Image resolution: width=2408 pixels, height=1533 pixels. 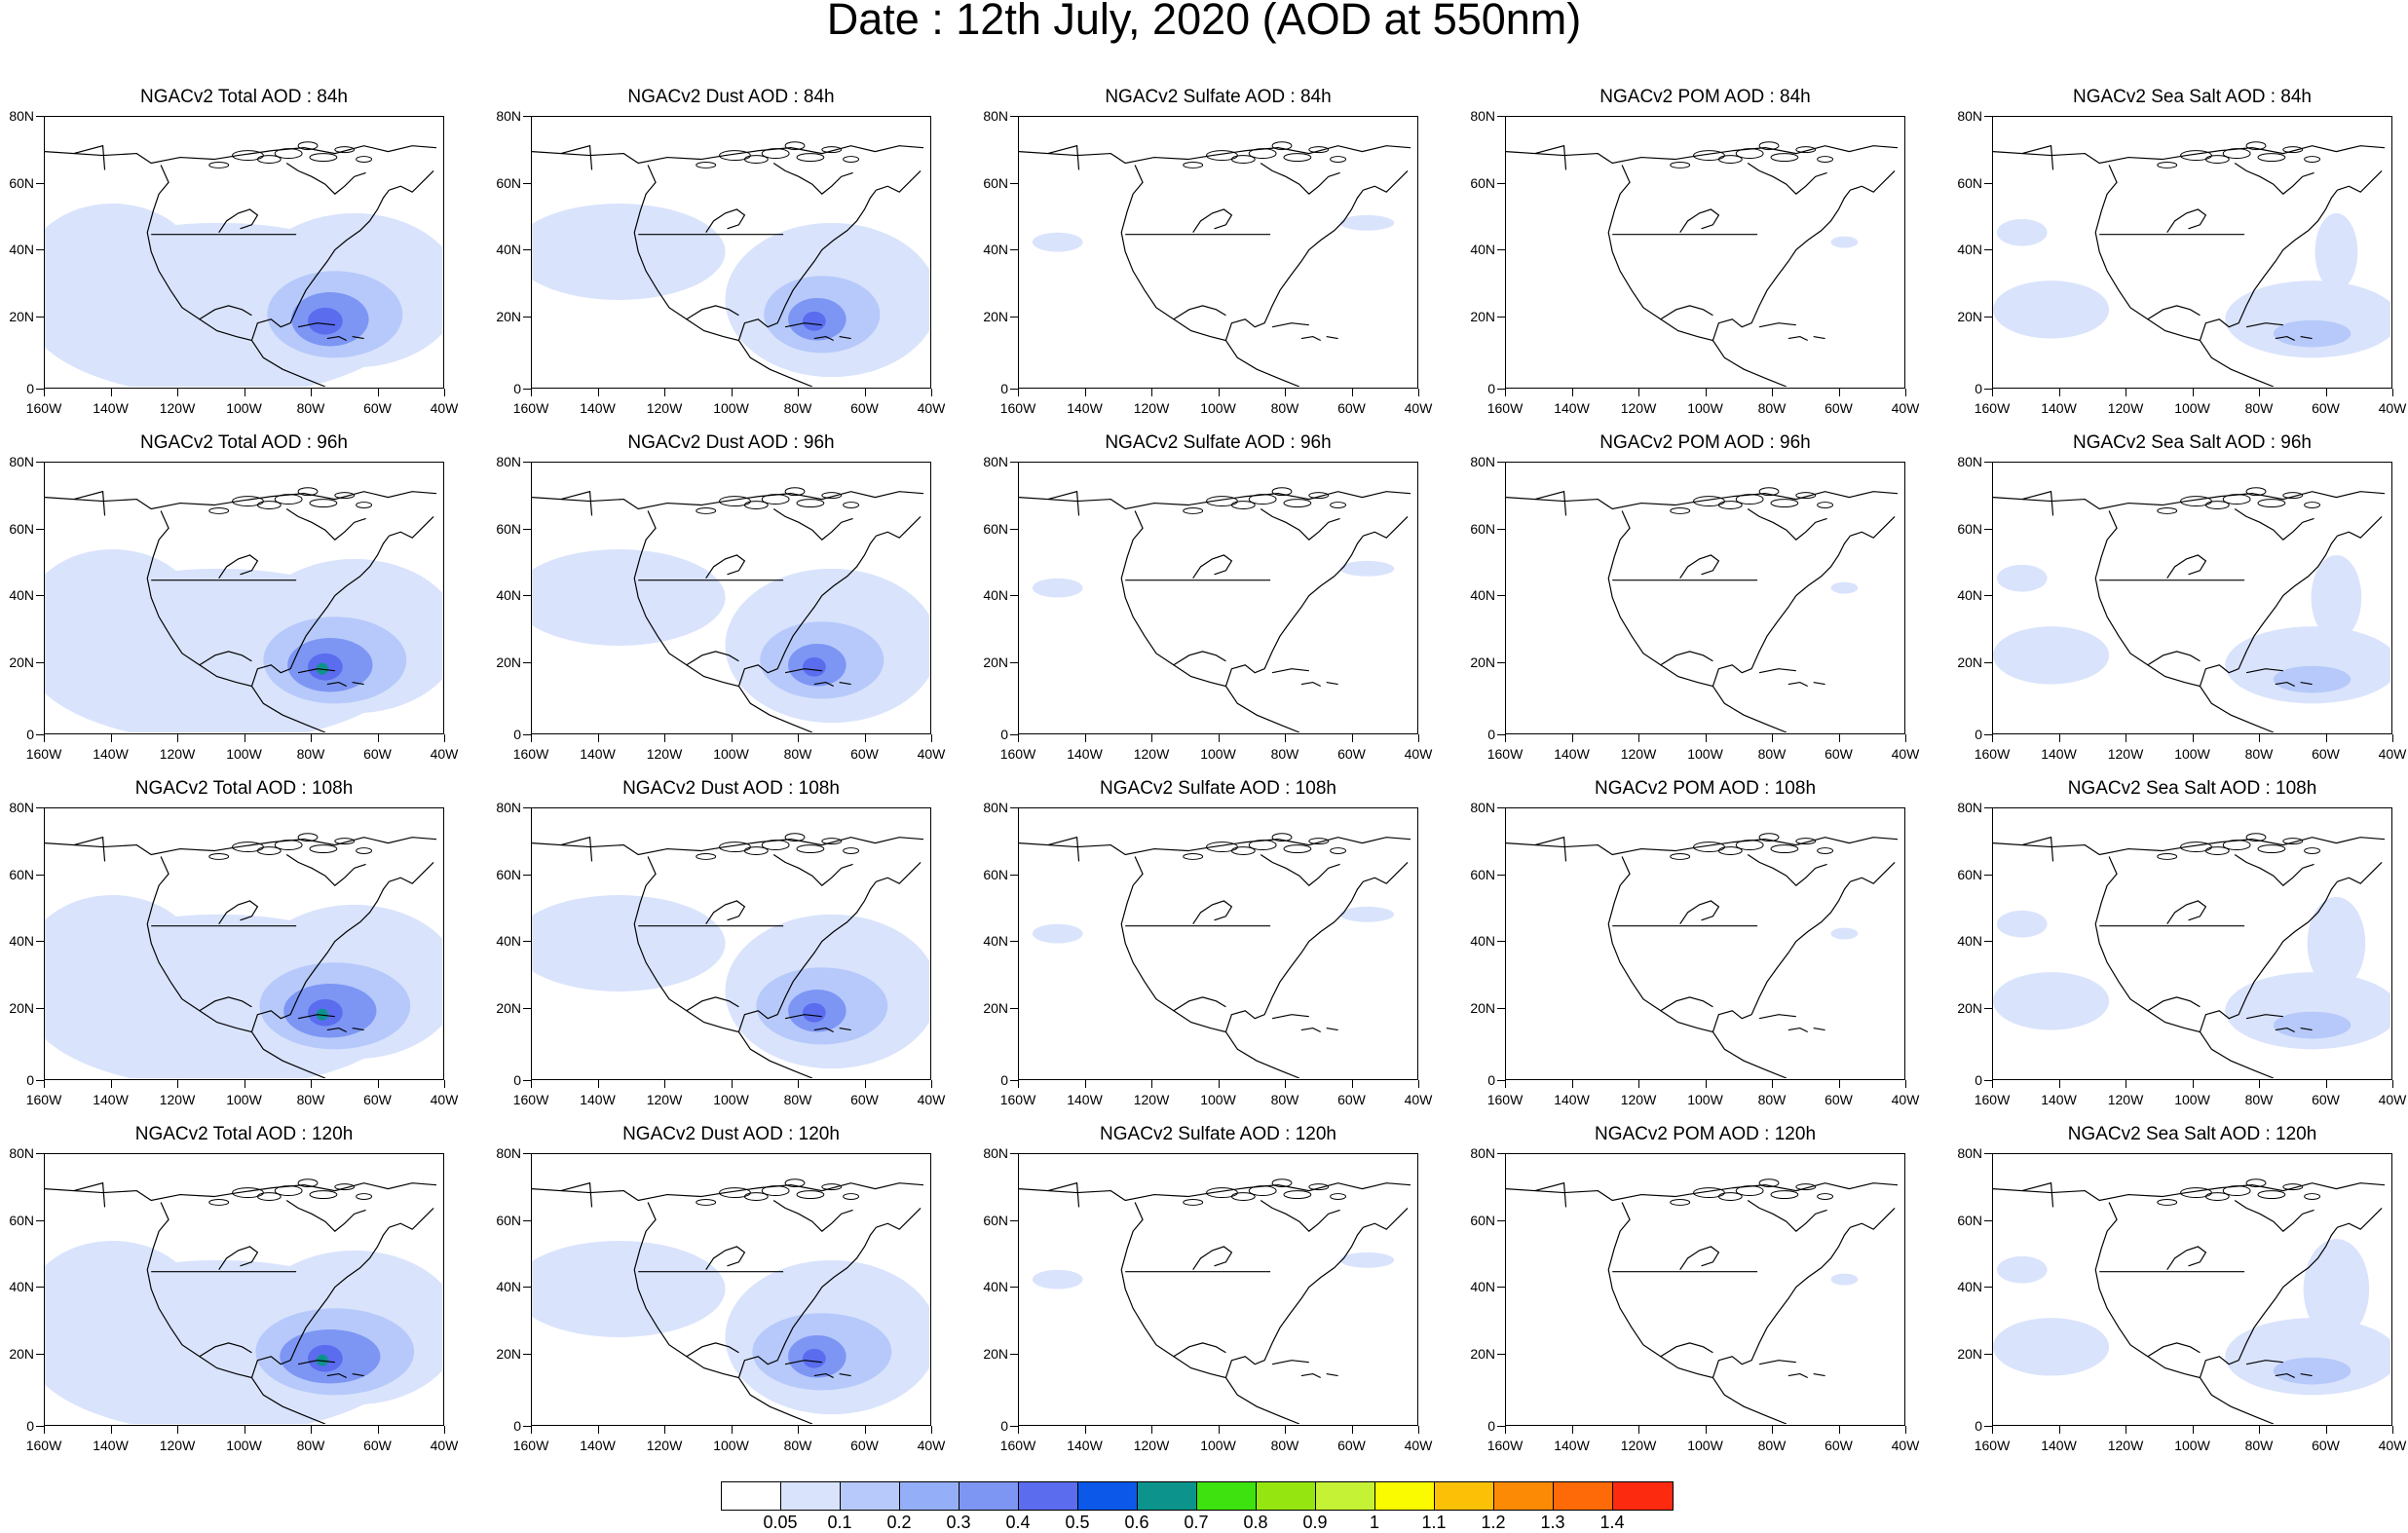 I want to click on aod-field, so click(x=1213, y=925).